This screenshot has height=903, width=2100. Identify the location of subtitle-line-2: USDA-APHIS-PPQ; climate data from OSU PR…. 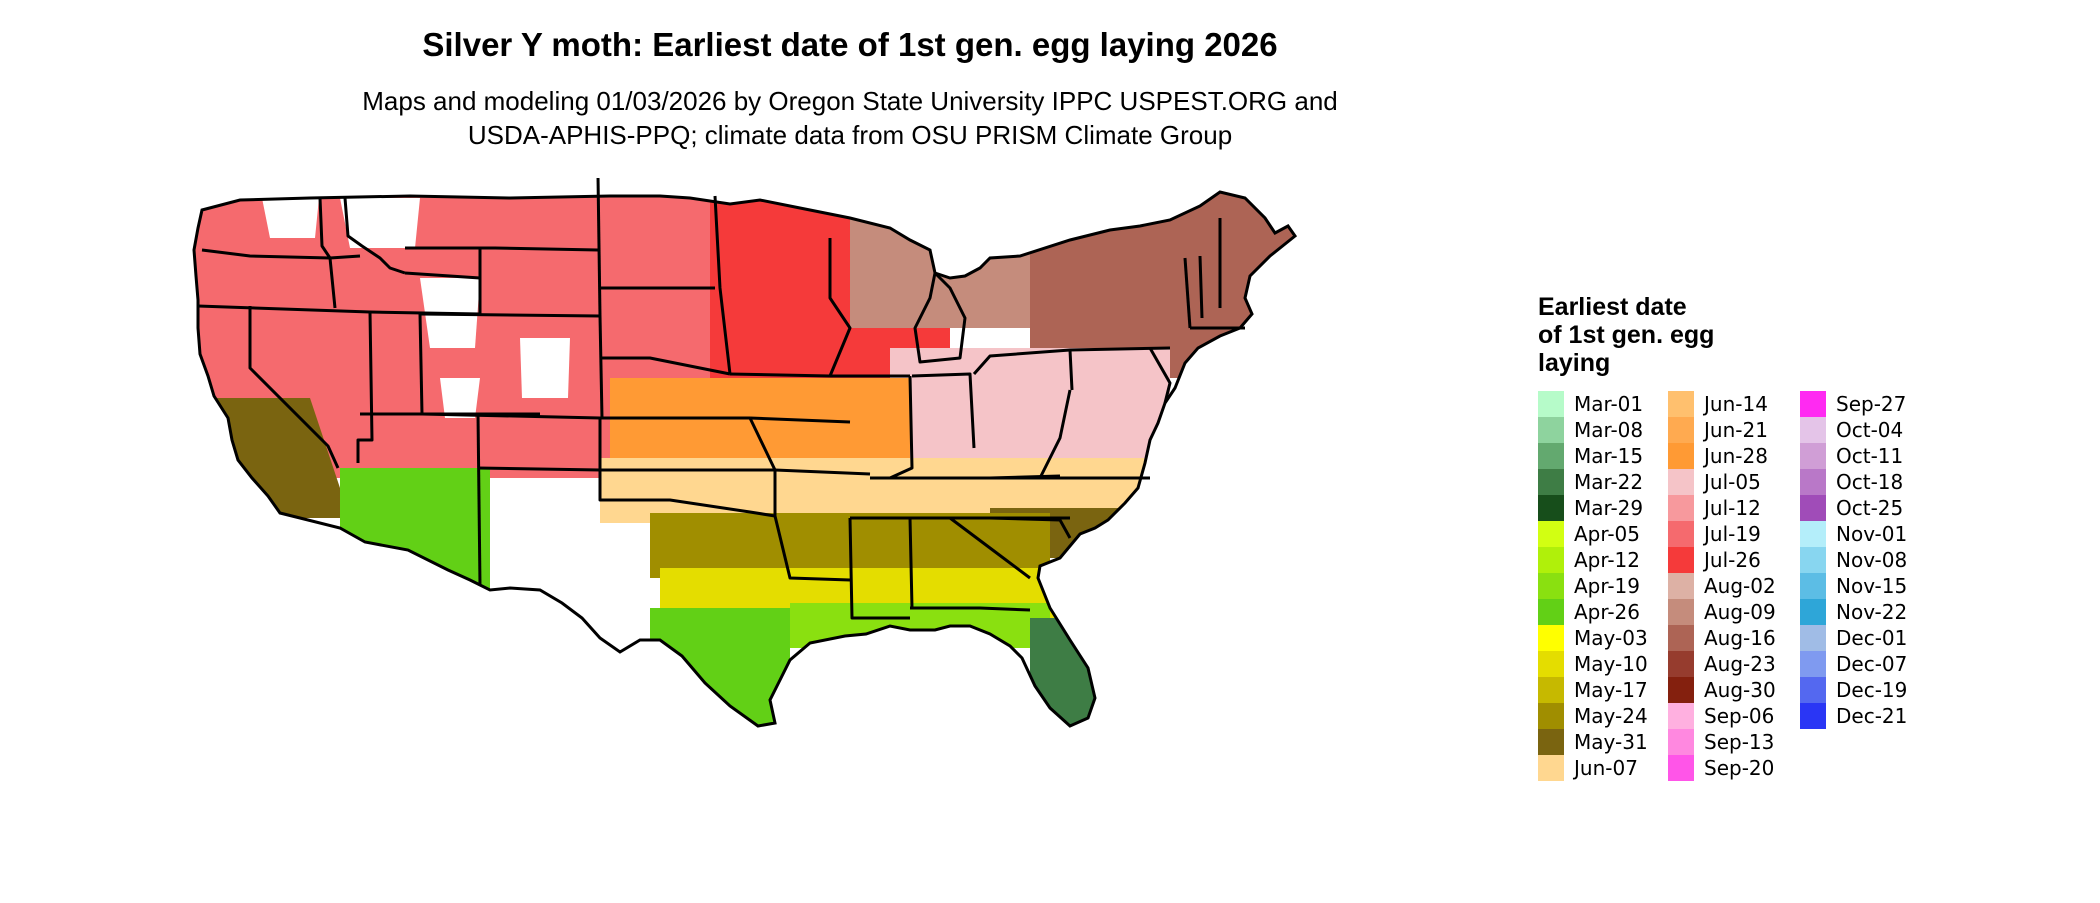
(850, 135).